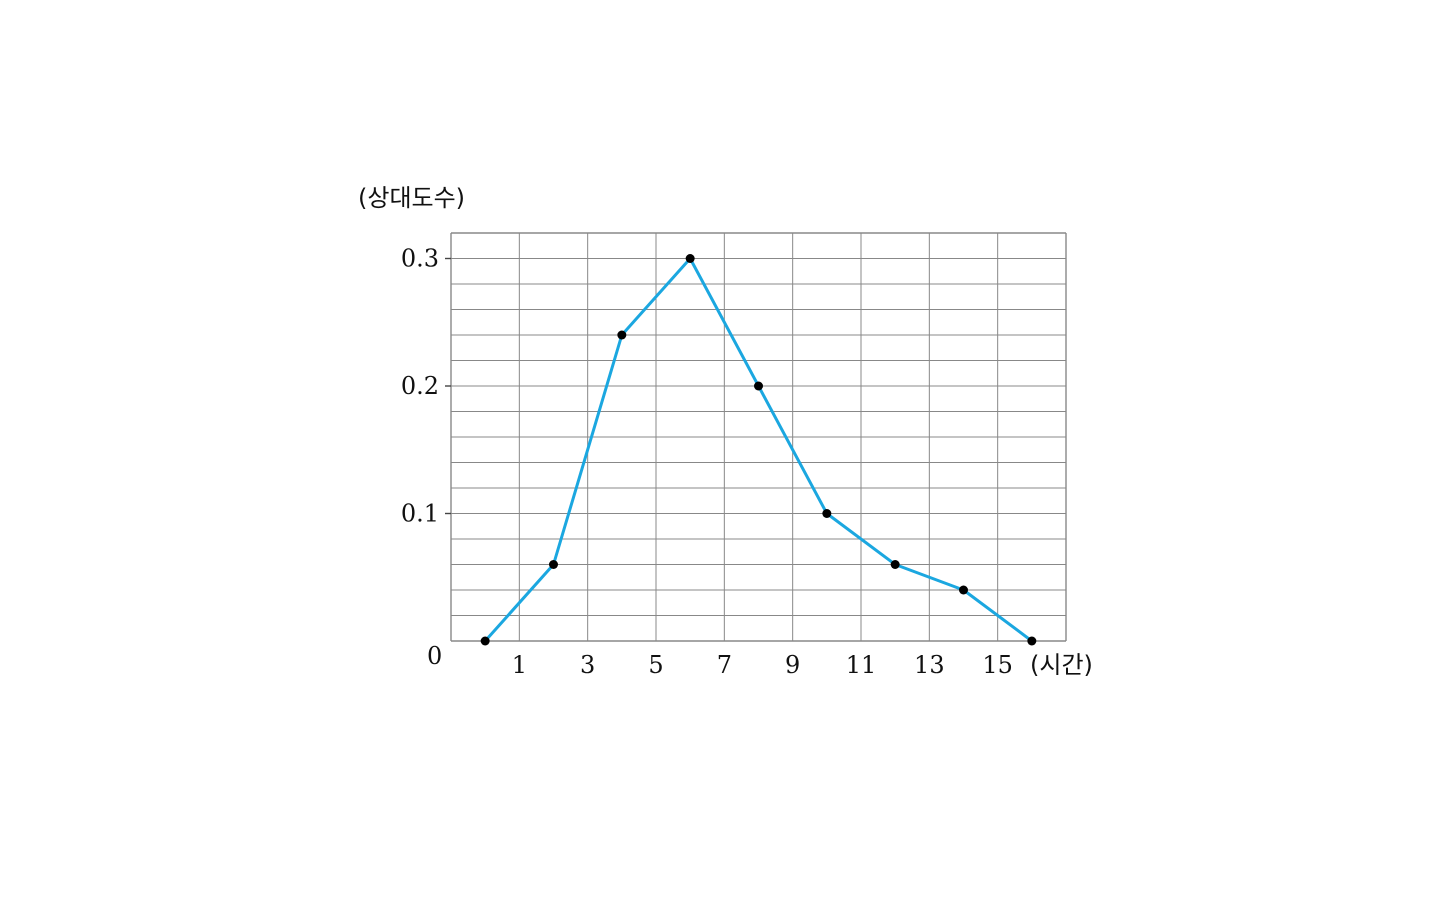  What do you see at coordinates (1061, 665) in the screenshot?
I see `x-axis-label: (시간)` at bounding box center [1061, 665].